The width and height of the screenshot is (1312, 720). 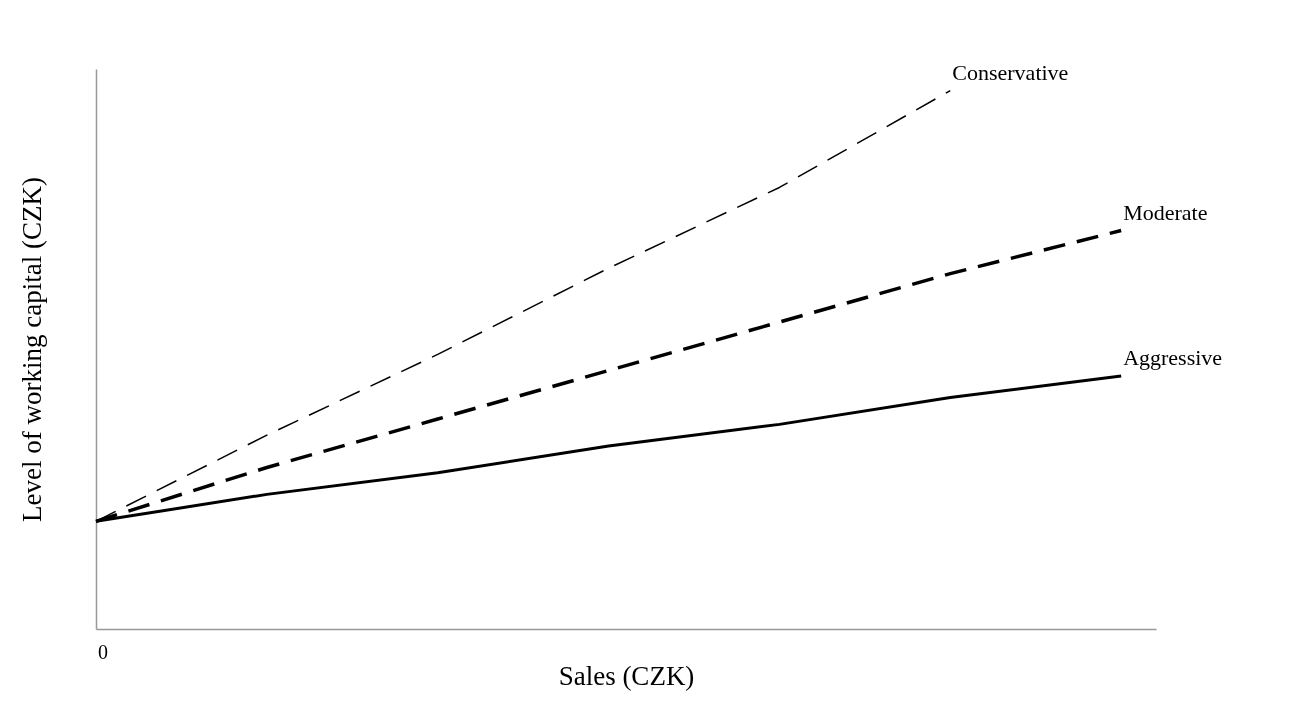 What do you see at coordinates (31, 349) in the screenshot?
I see `y-axis-title: Level of working capital (CZK)` at bounding box center [31, 349].